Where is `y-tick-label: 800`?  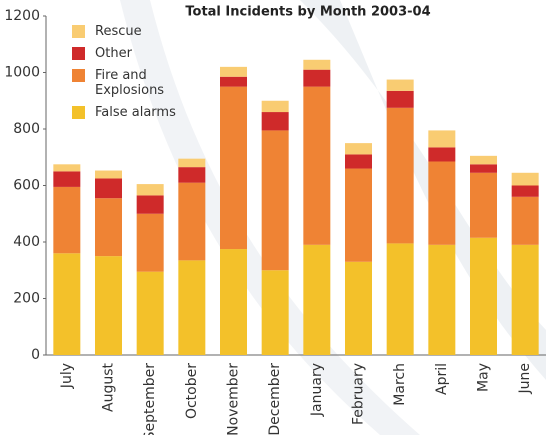 y-tick-label: 800 is located at coordinates (26, 129).